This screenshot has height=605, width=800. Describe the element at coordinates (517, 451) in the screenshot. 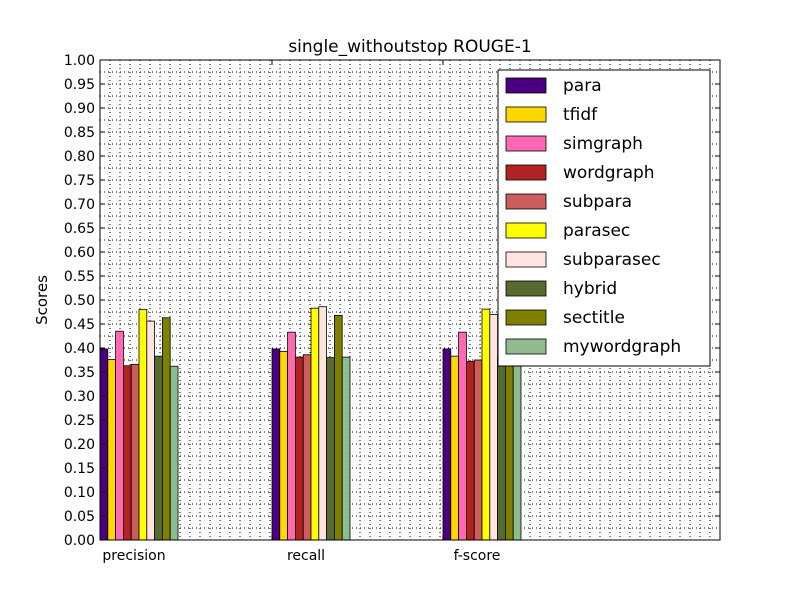

I see `bar-mywordgraph-f-score` at that location.